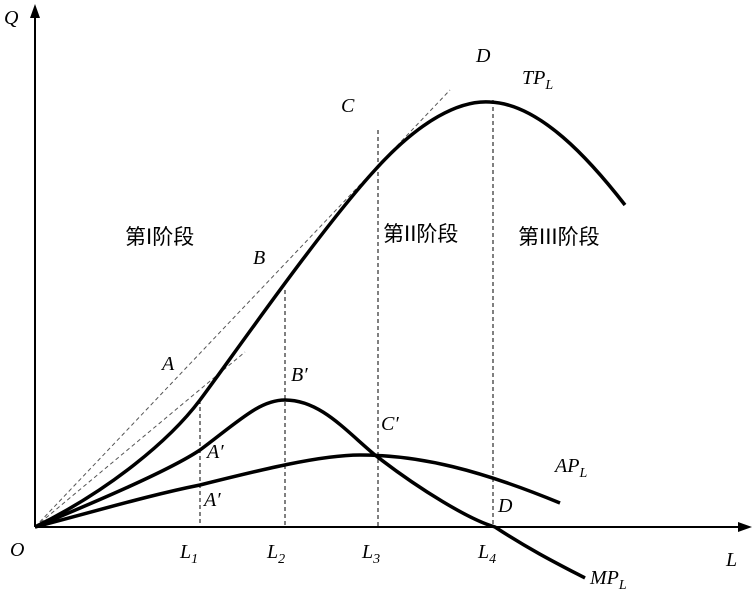 This screenshot has height=592, width=753. What do you see at coordinates (608, 579) in the screenshot?
I see `curve-label: MPL` at bounding box center [608, 579].